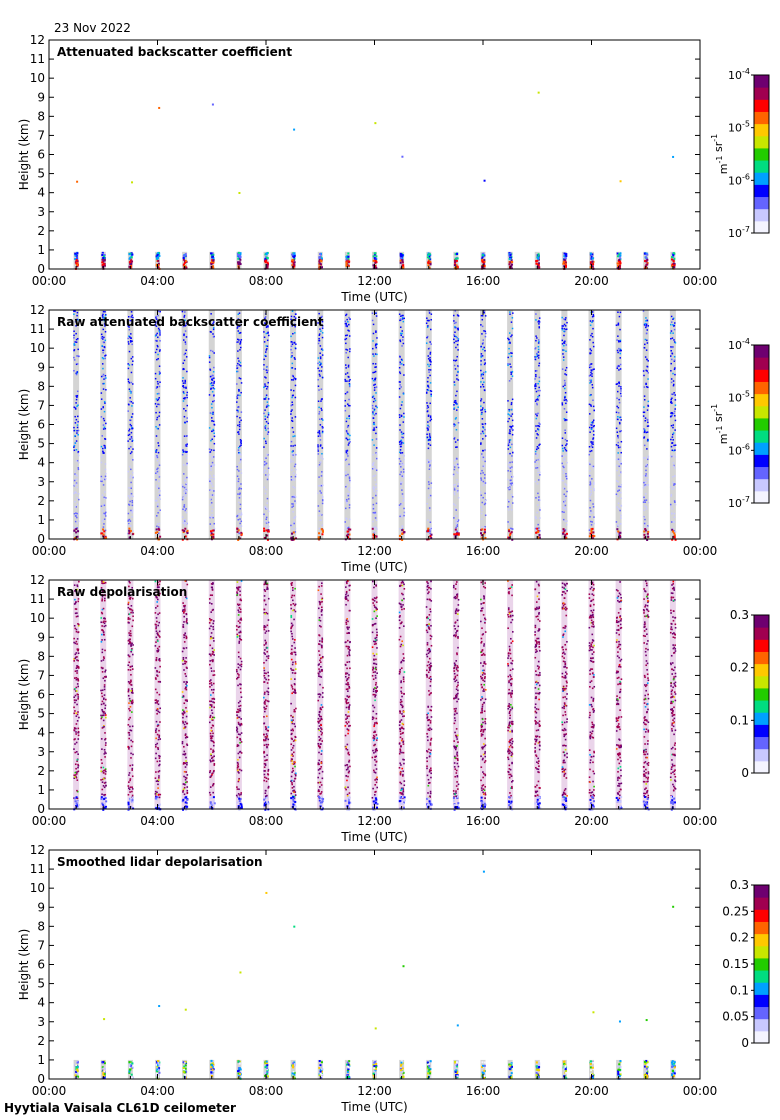  Describe the element at coordinates (483, 281) in the screenshot. I see `x-tick-label: 16:00` at that location.